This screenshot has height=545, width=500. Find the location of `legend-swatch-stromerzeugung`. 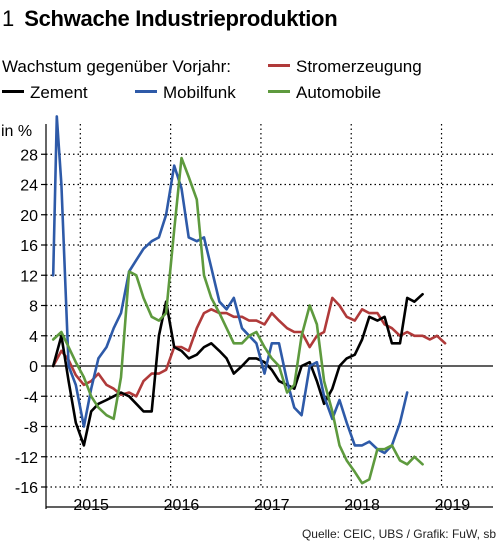

legend-swatch-stromerzeugung is located at coordinates (279, 66).